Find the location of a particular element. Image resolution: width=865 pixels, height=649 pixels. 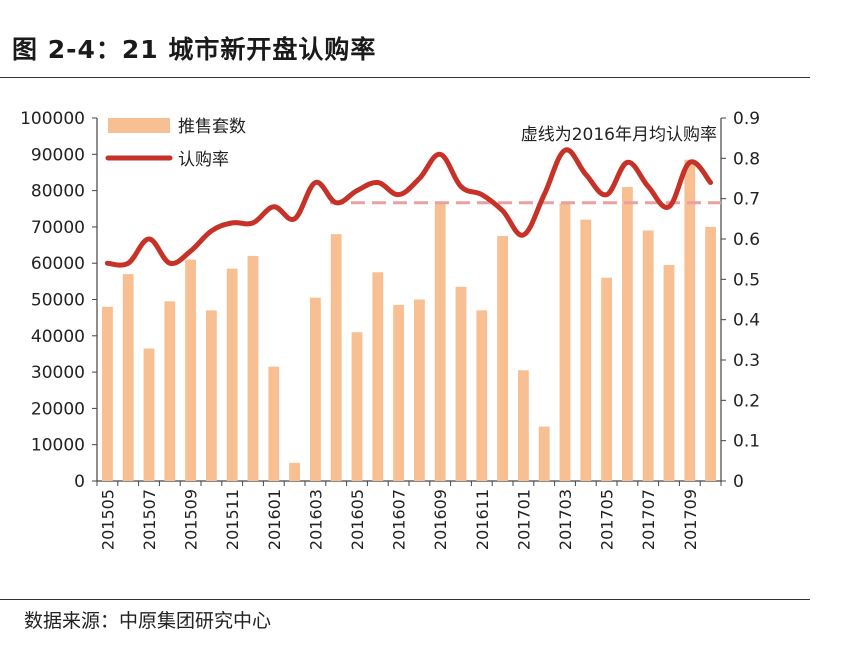

x-tick-label: 201701 is located at coordinates (523, 519).